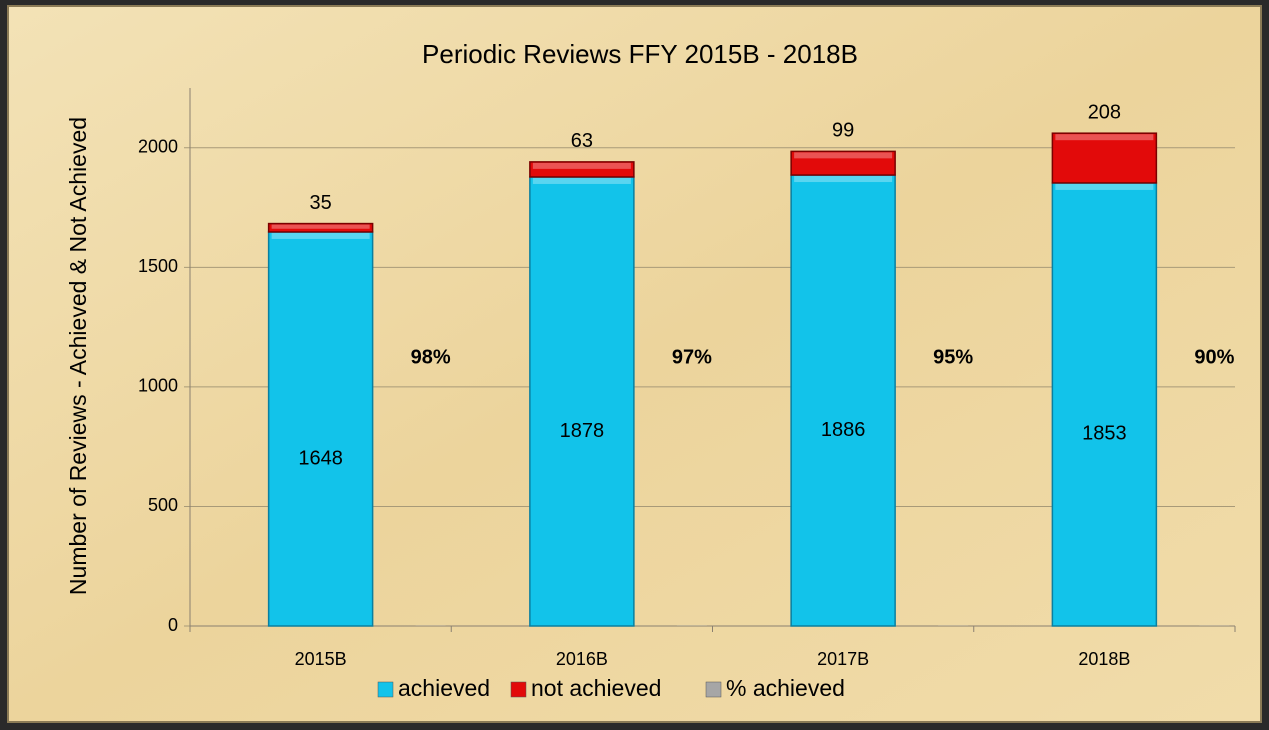 The image size is (1269, 730). Describe the element at coordinates (1104, 659) in the screenshot. I see `x-tick-label: 2018B` at that location.